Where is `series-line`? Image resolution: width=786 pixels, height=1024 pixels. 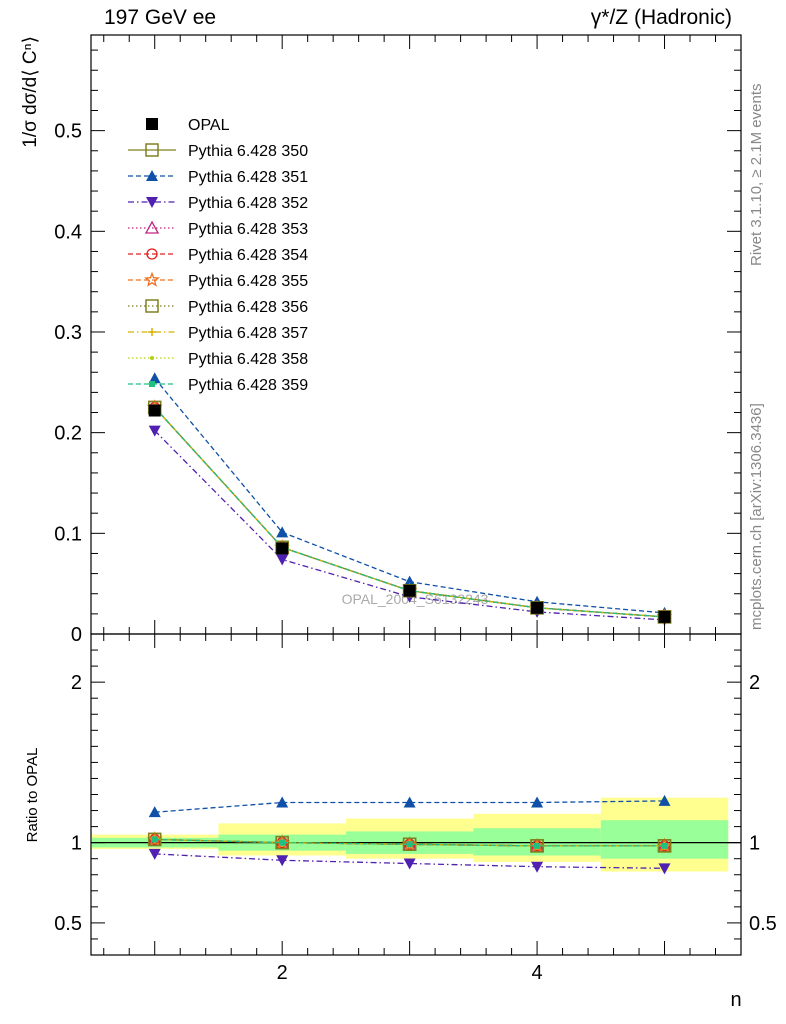 series-line is located at coordinates (409, 512).